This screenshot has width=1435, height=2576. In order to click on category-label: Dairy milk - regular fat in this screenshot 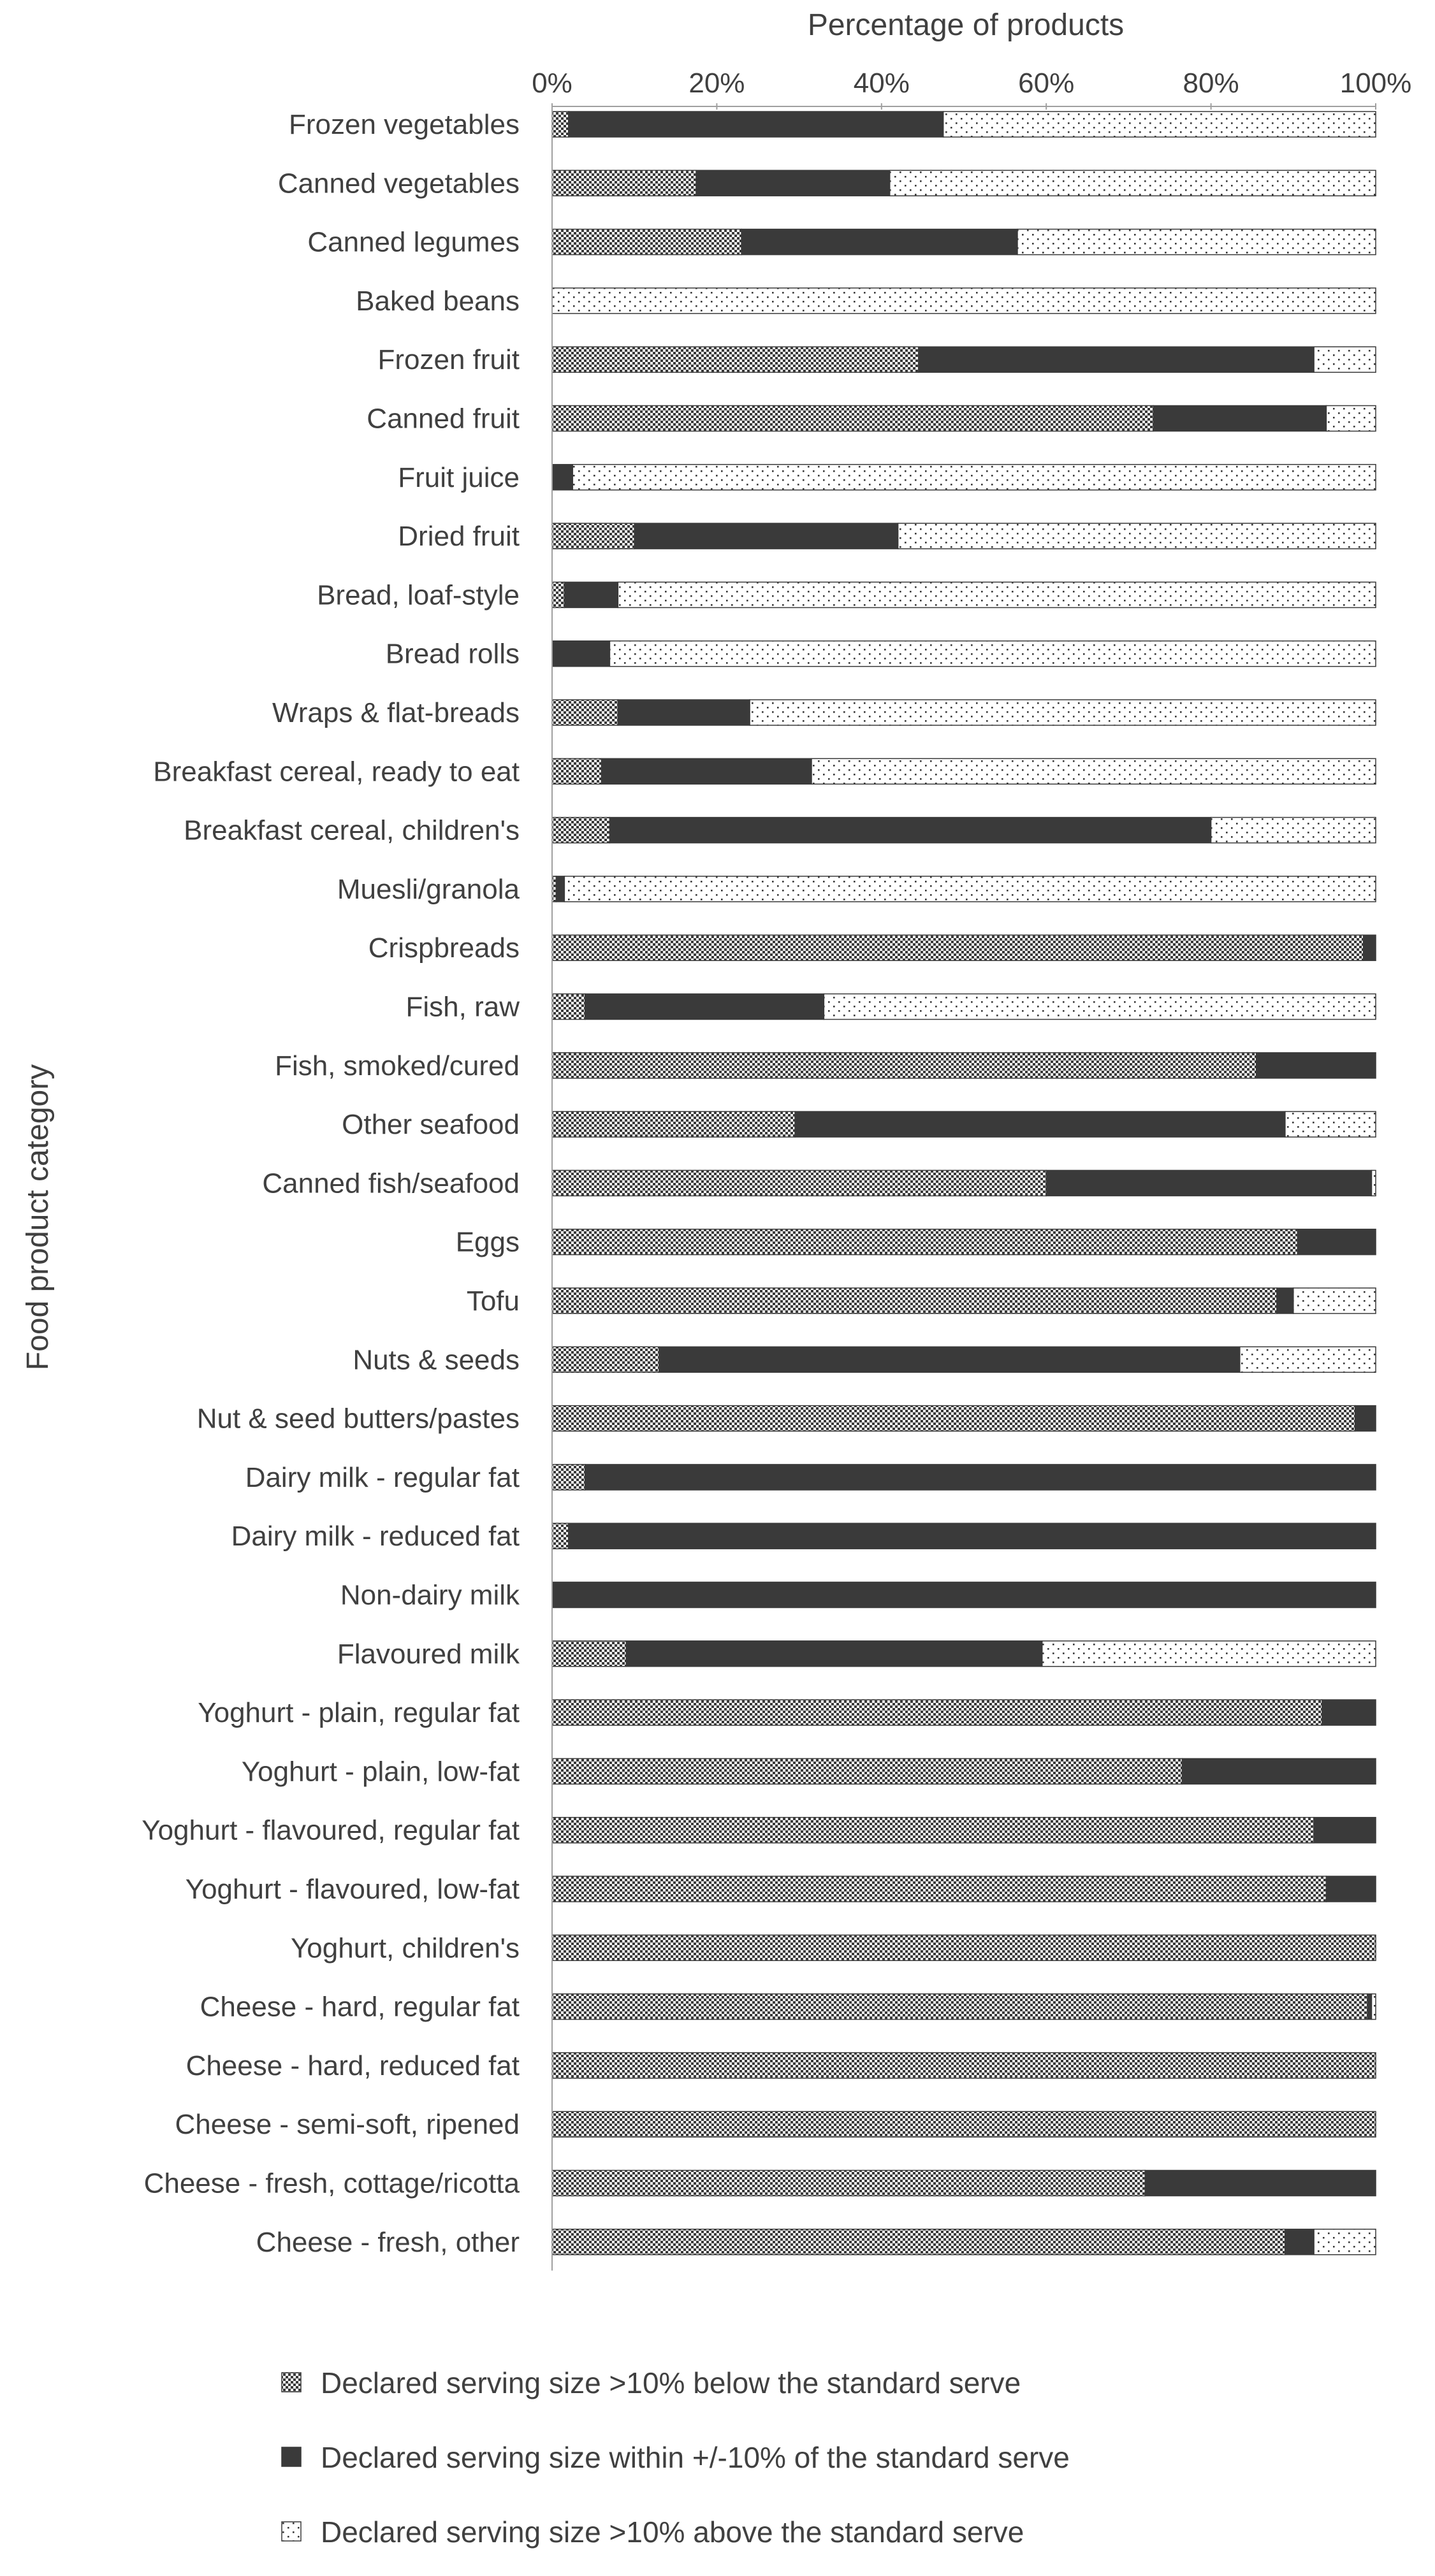, I will do `click(382, 1477)`.